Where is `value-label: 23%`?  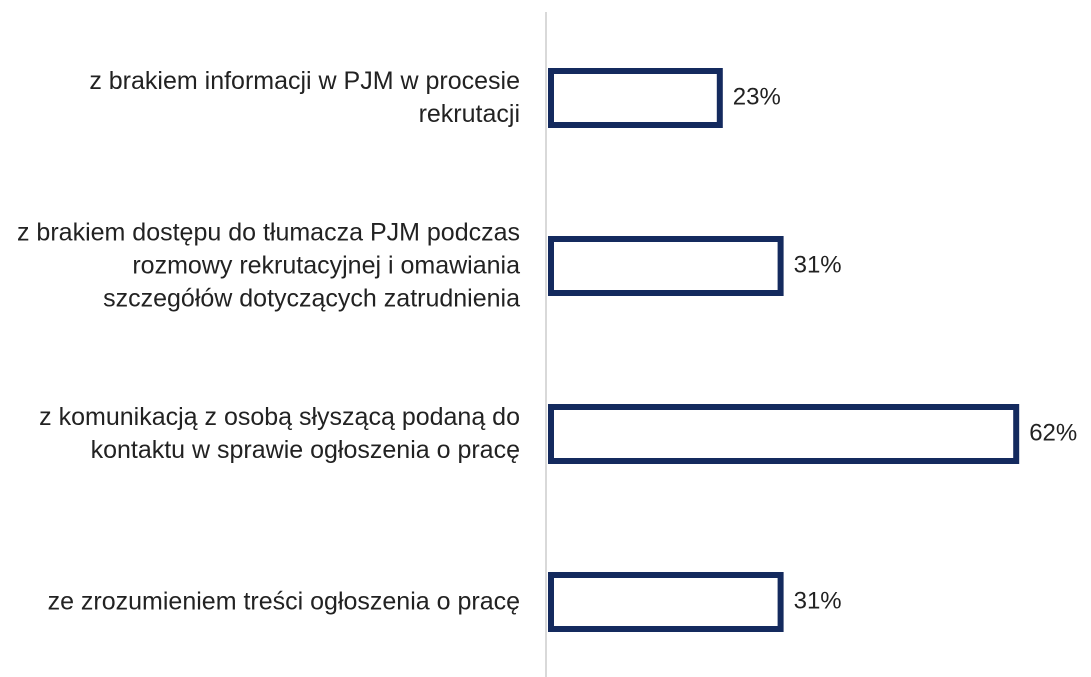
value-label: 23% is located at coordinates (757, 96).